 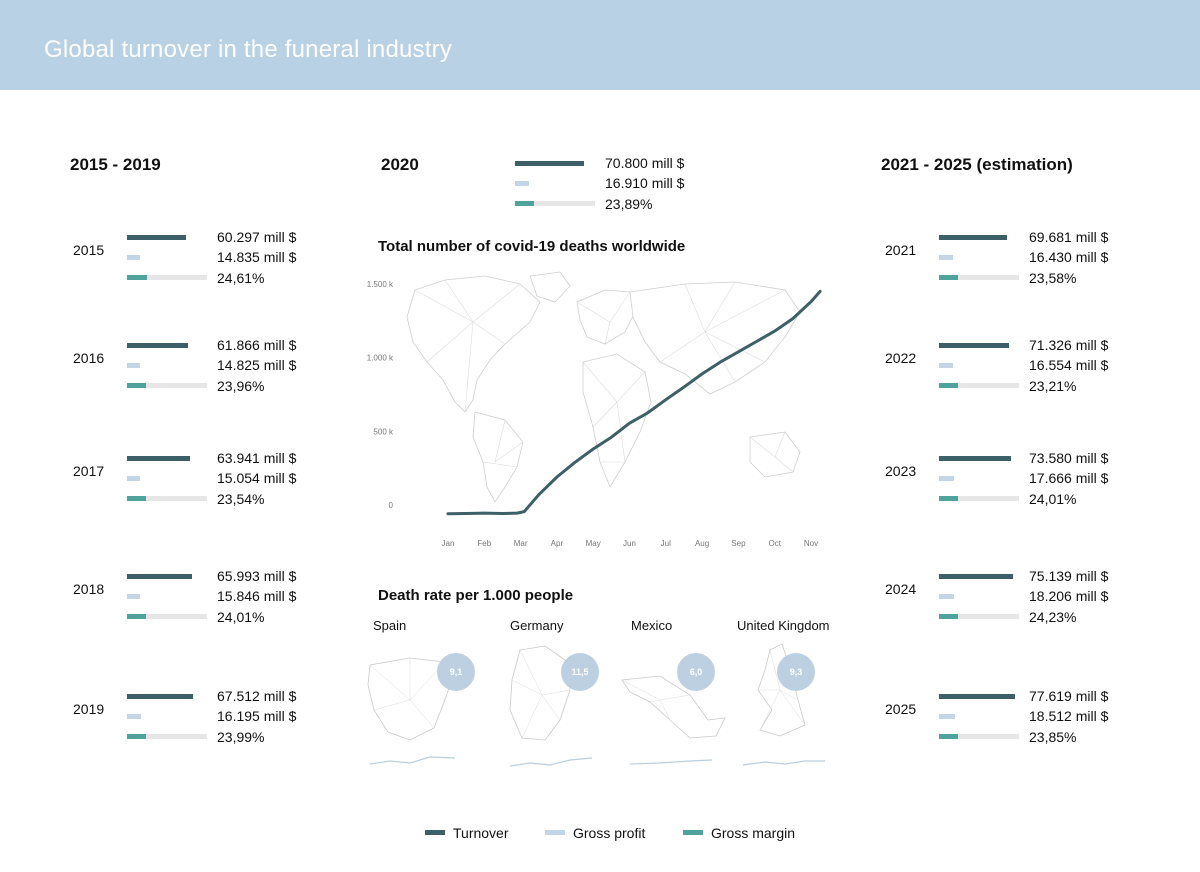 I want to click on year-2024-gross-margin-bar, so click(x=948, y=616).